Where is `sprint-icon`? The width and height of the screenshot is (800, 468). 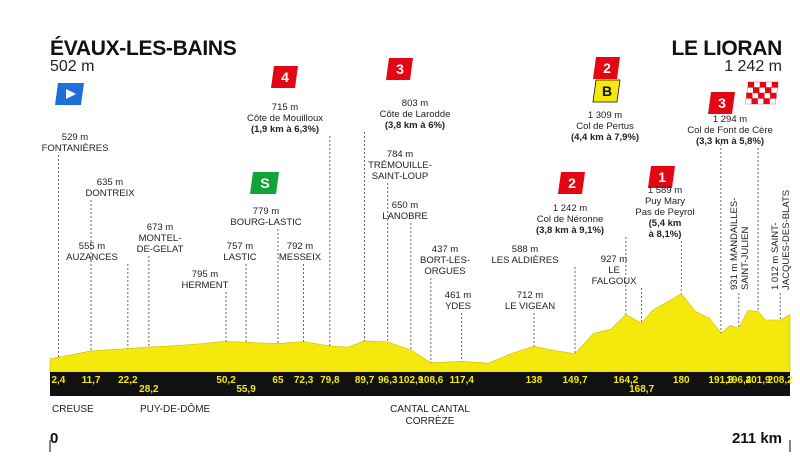 sprint-icon is located at coordinates (264, 183).